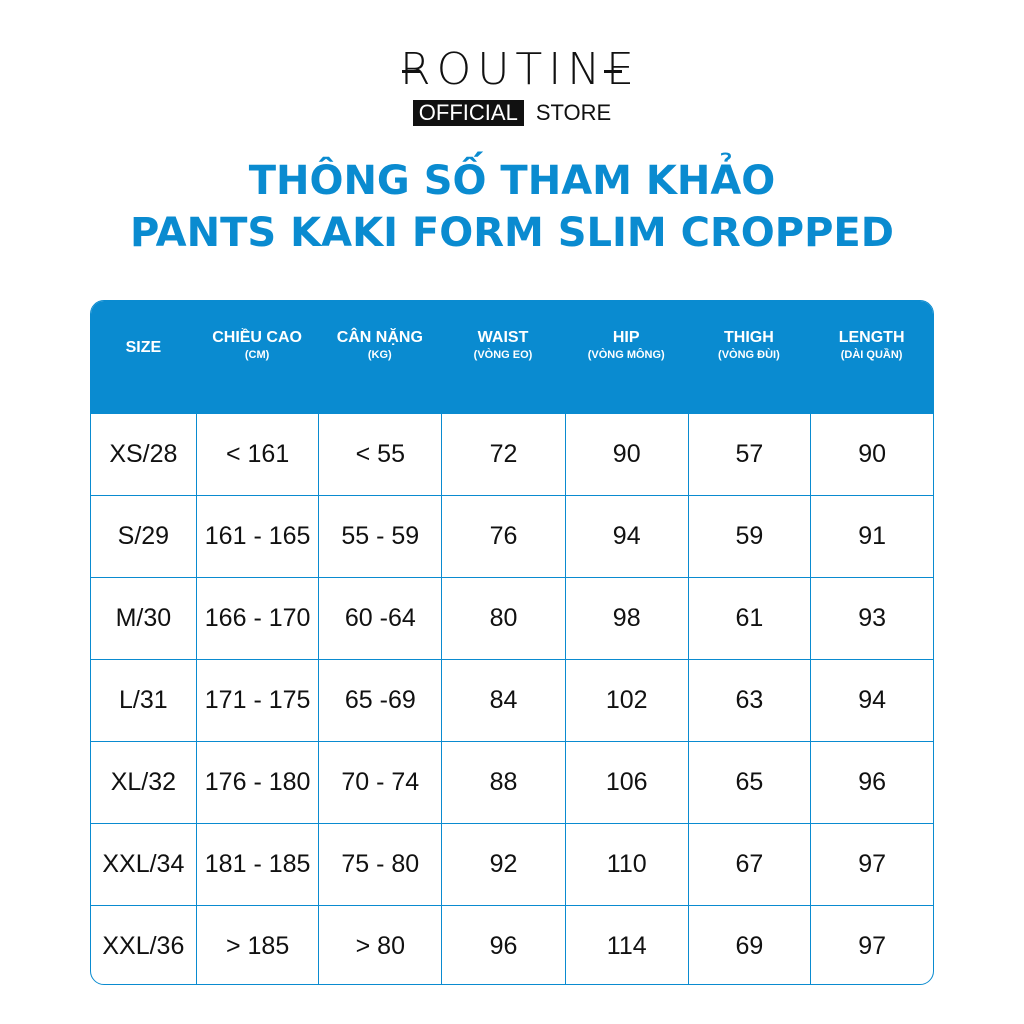 The width and height of the screenshot is (1024, 1024). Describe the element at coordinates (871, 337) in the screenshot. I see `column-header-label: LENGTH` at that location.